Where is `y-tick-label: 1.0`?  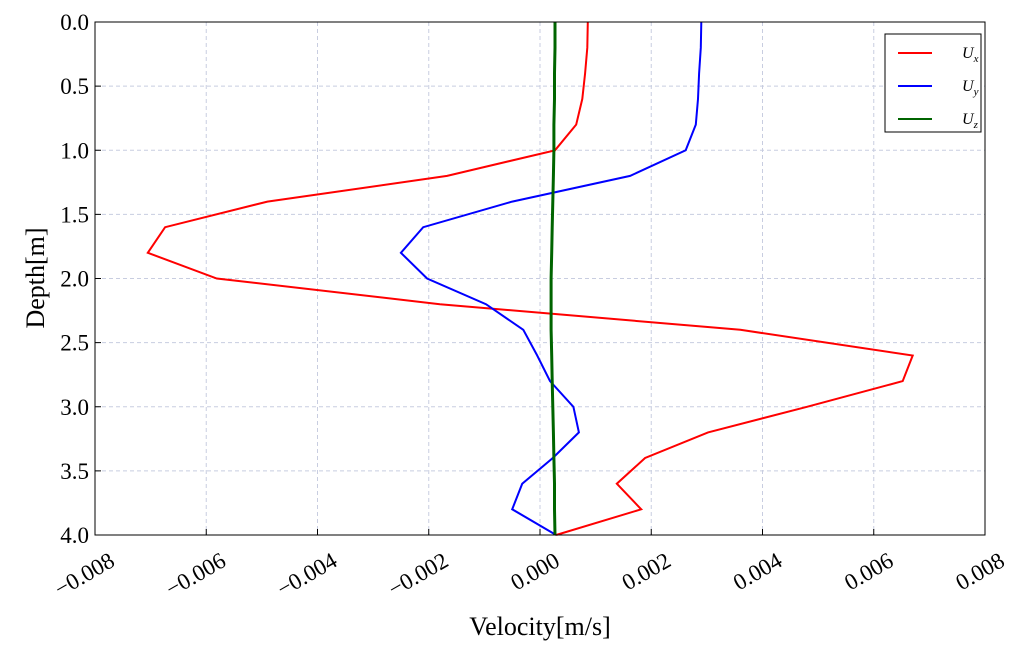
y-tick-label: 1.0 is located at coordinates (74, 150).